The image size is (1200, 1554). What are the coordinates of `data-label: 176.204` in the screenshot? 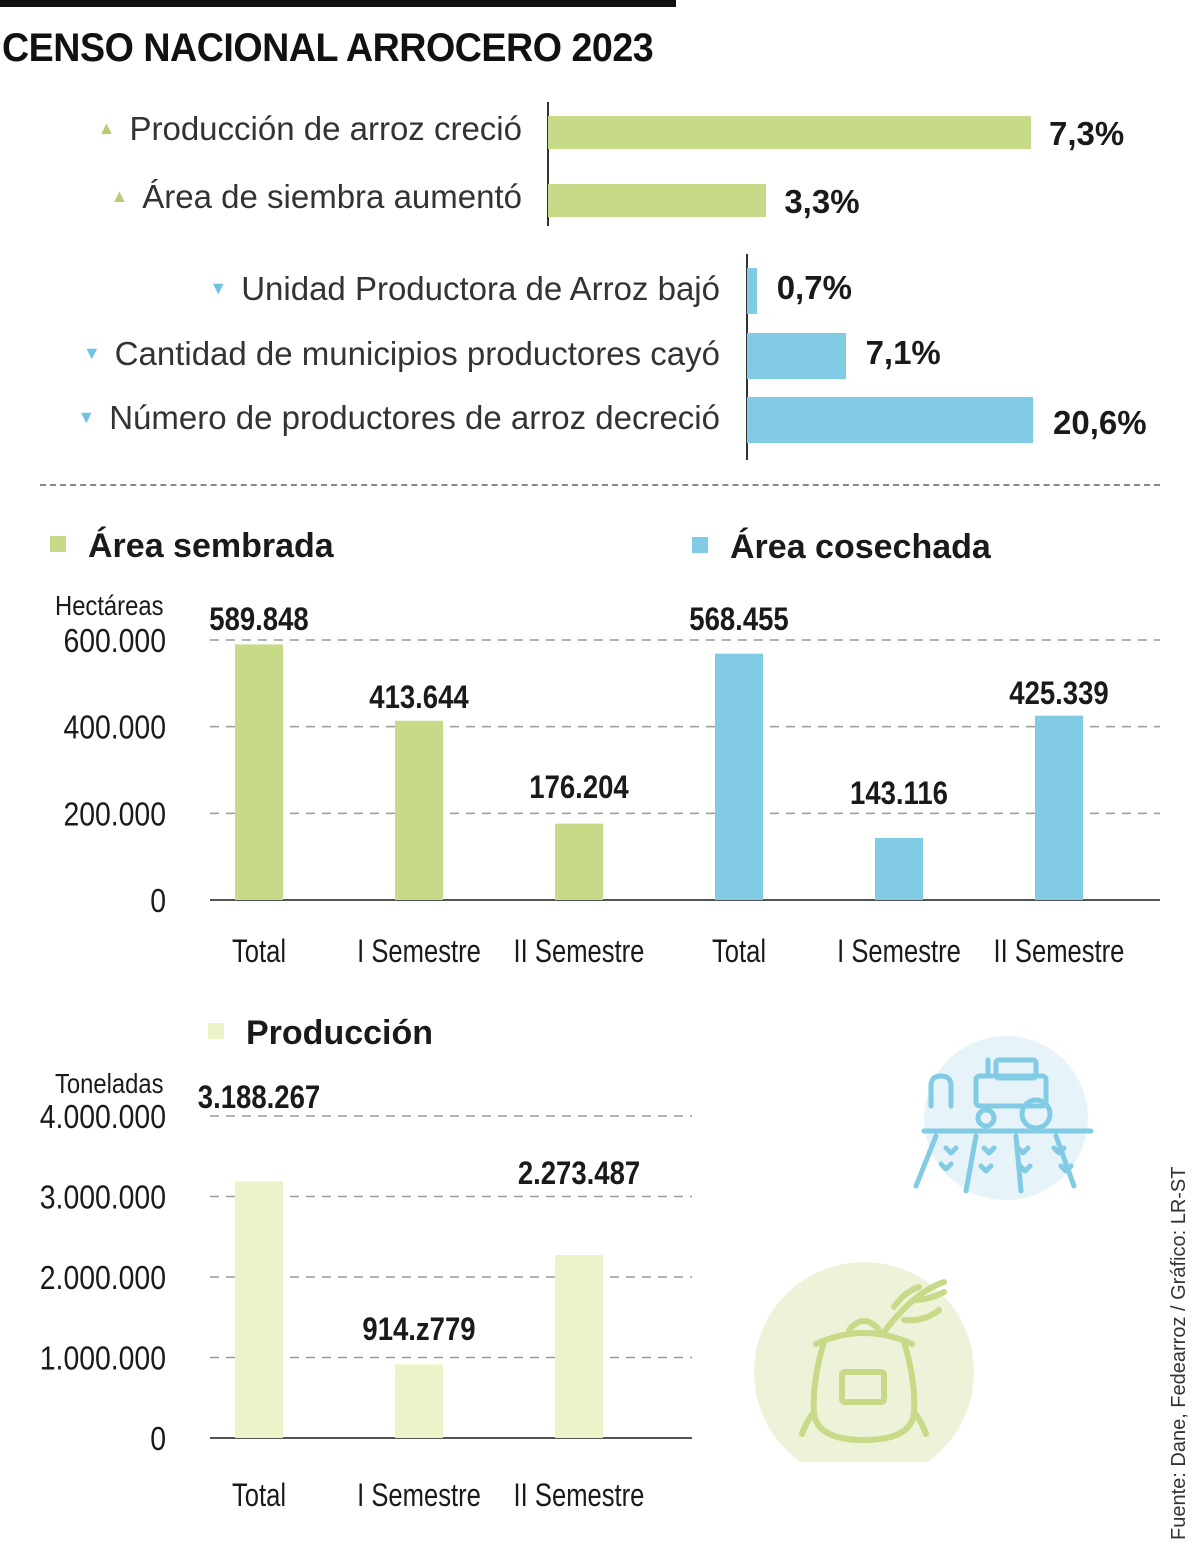 It's located at (579, 787).